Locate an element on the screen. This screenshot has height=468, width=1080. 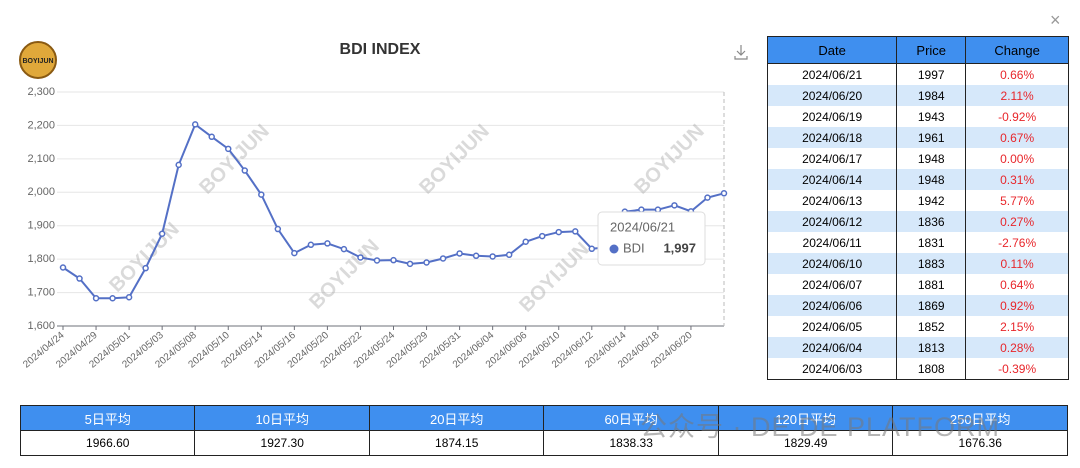
table-row: 2024/06/12 1836 0.27% is located at coordinates (917, 221).